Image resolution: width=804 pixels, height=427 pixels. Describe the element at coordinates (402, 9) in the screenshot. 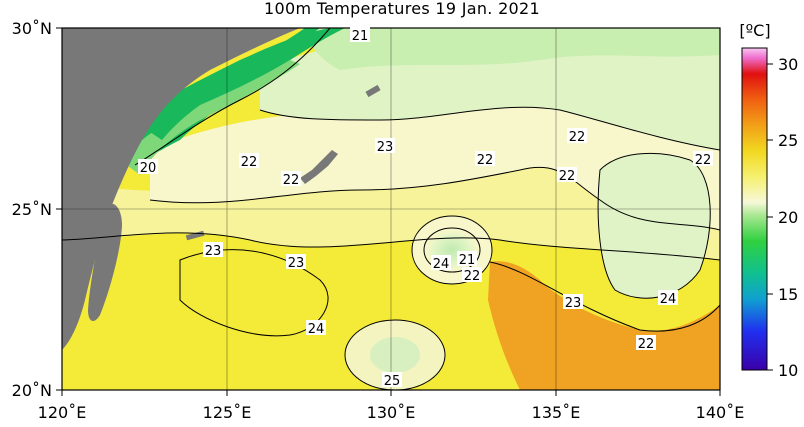

I see `map-title: 100m Temperatures 19 Jan. 2021` at that location.